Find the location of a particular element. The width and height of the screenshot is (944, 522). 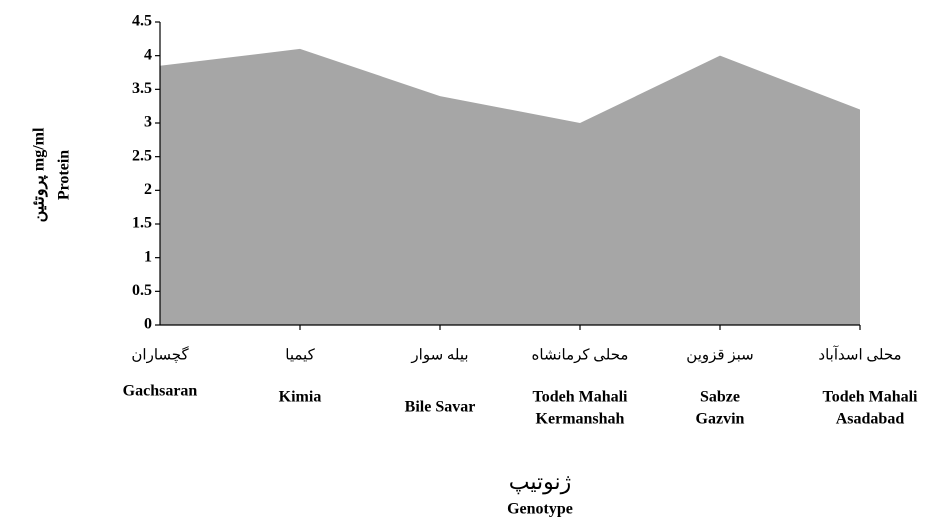

x-tick-label: Kimia is located at coordinates (300, 397).